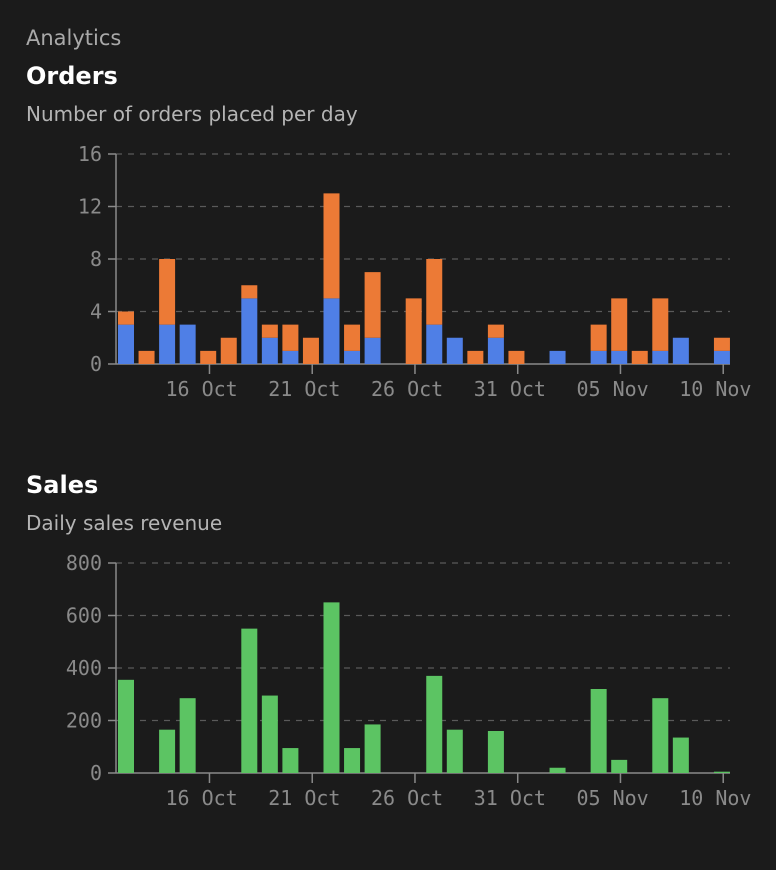 The width and height of the screenshot is (776, 870). Describe the element at coordinates (72, 76) in the screenshot. I see `orders-chart-title: Orders` at that location.